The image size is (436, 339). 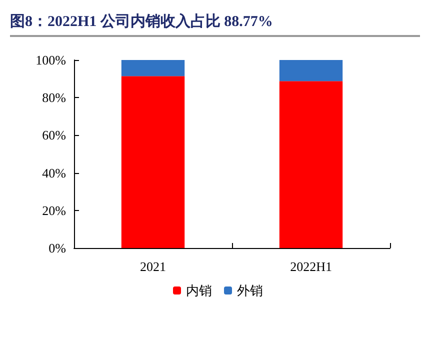 What do you see at coordinates (54, 210) in the screenshot?
I see `y-tick-label: 20%` at bounding box center [54, 210].